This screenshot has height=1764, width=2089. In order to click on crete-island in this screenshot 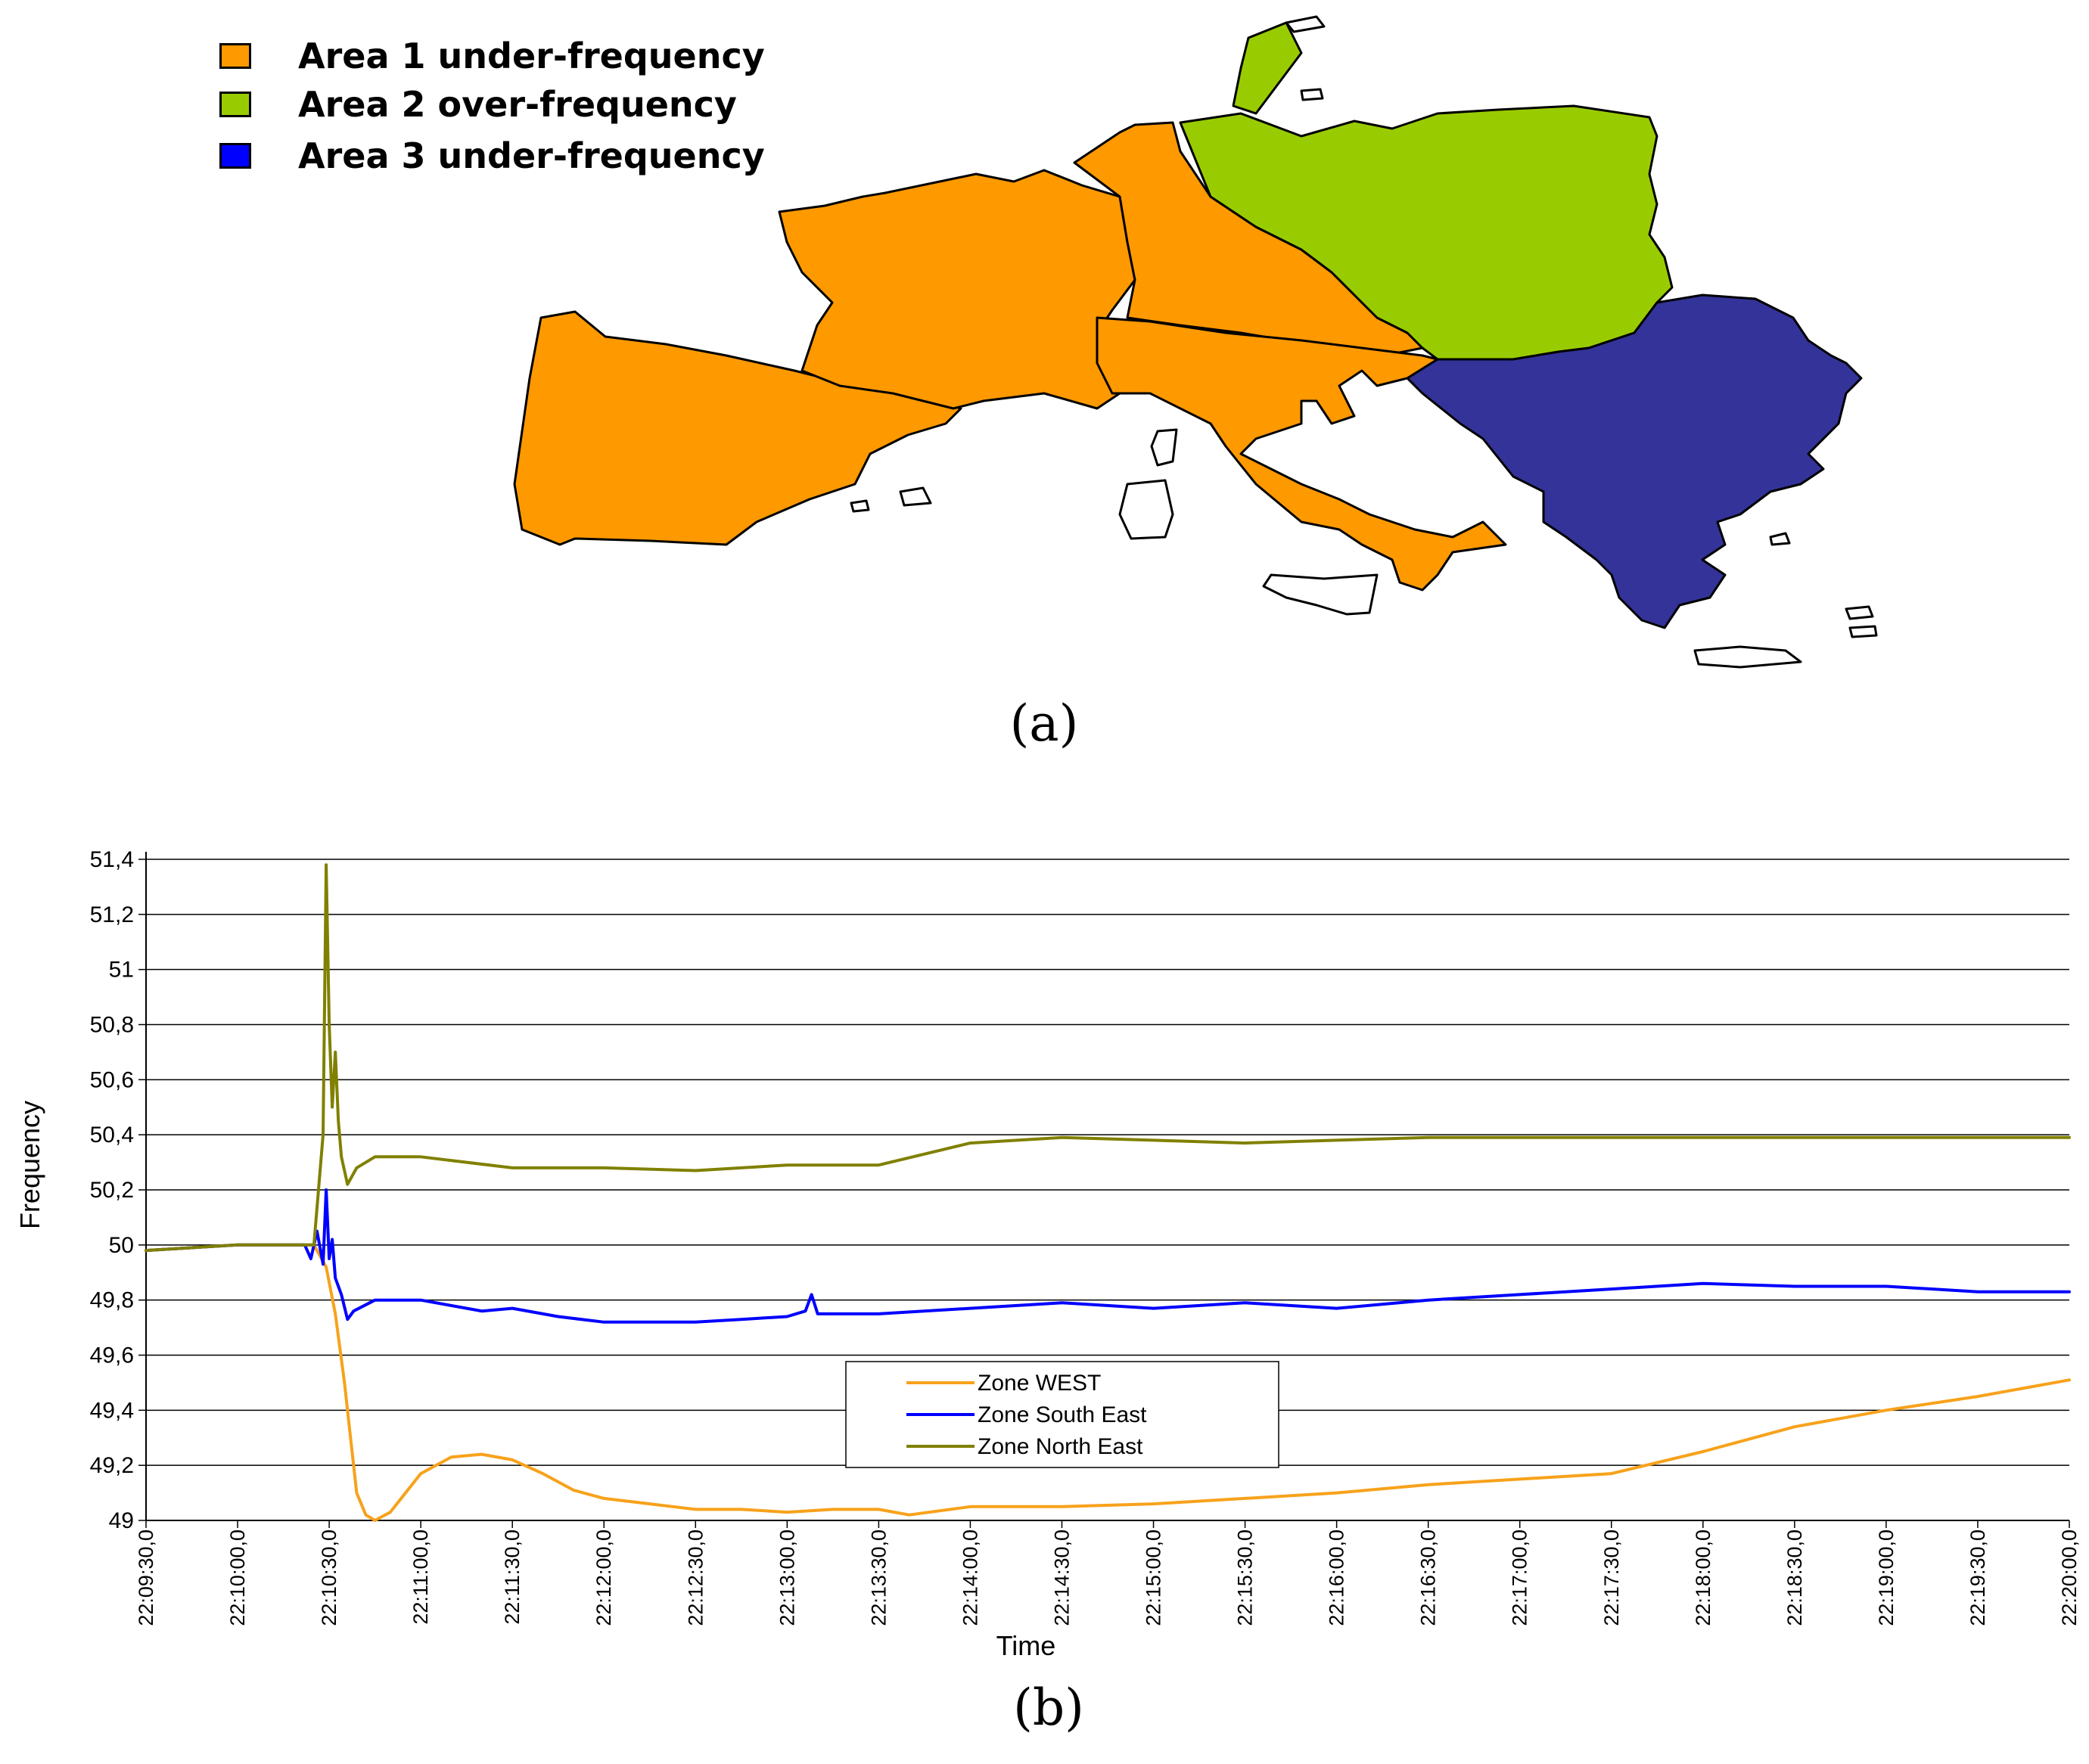, I will do `click(1748, 657)`.